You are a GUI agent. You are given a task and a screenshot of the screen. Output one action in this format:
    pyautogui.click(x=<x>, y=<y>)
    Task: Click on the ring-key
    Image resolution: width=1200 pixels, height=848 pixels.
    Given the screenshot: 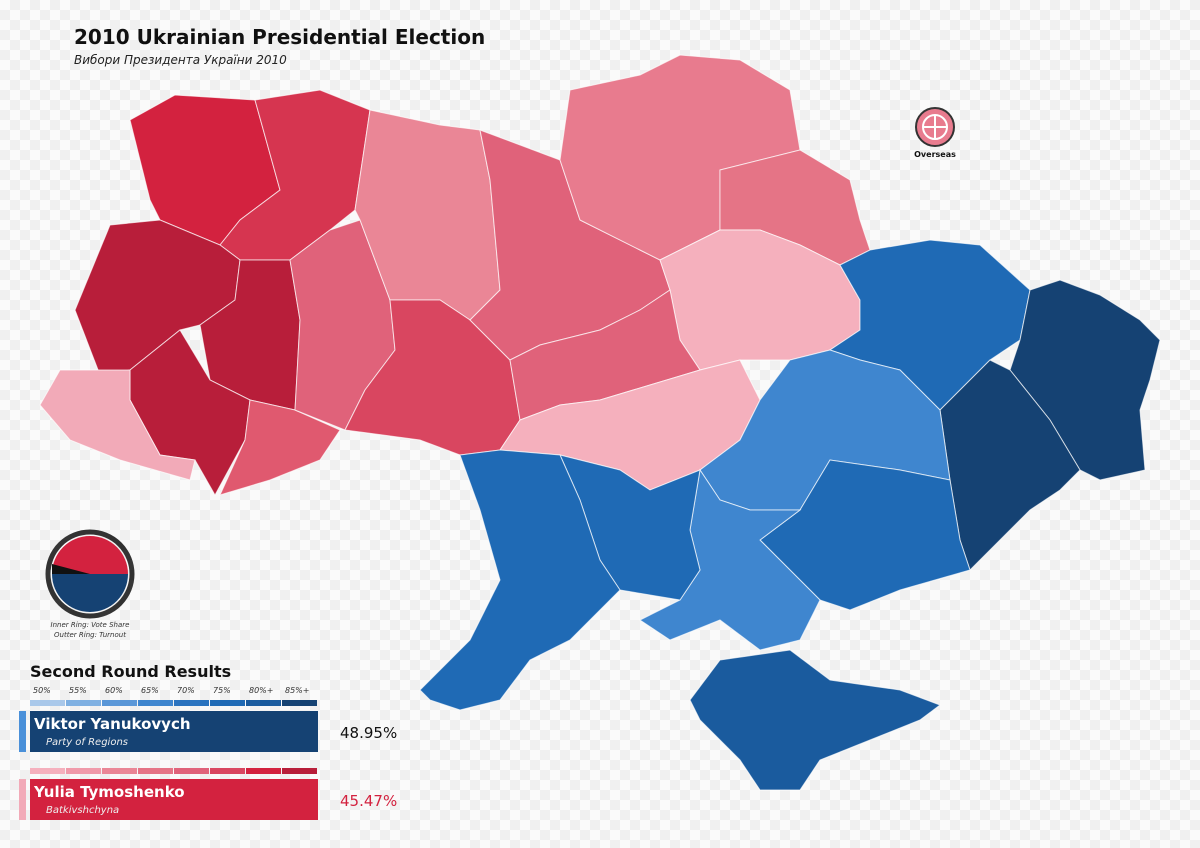 What is the action you would take?
    pyautogui.click(x=90, y=574)
    